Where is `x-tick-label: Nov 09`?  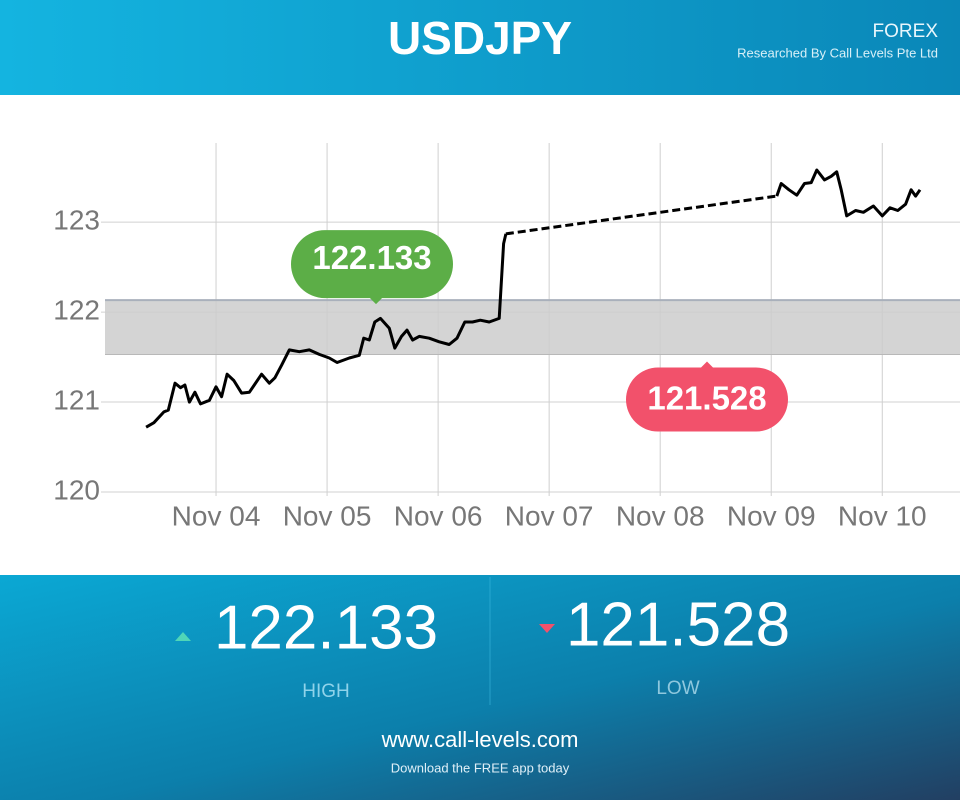 x-tick-label: Nov 09 is located at coordinates (771, 515).